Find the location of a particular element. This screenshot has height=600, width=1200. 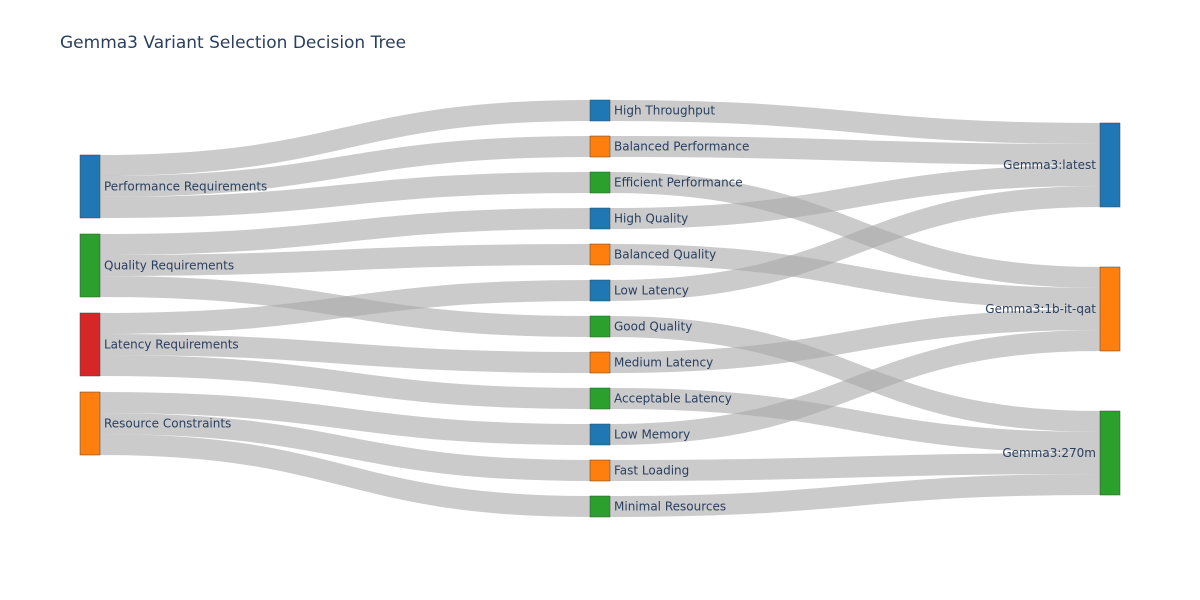

node-label: Quality Requirements is located at coordinates (169, 266).